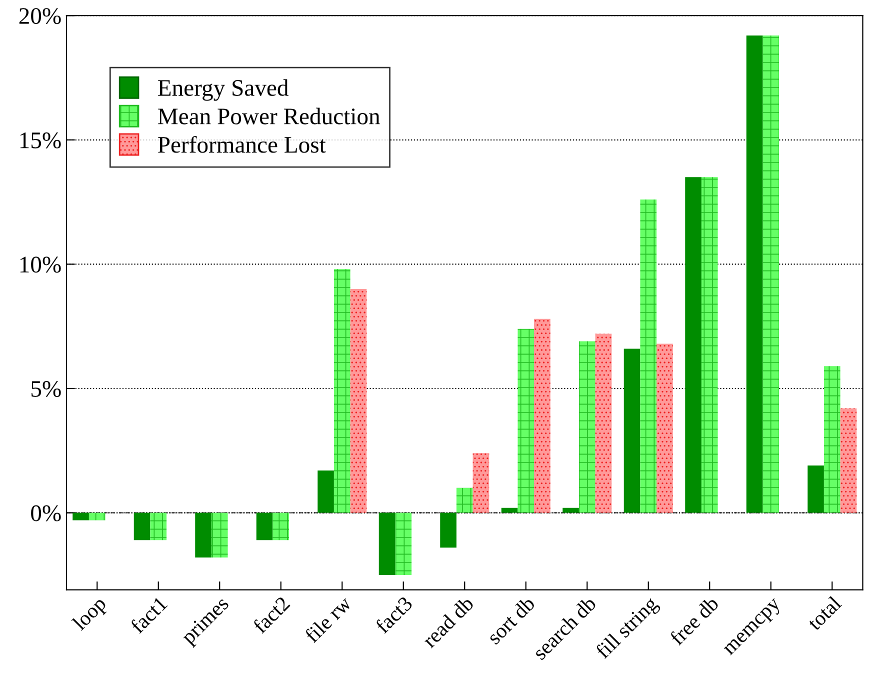 This screenshot has width=875, height=678. What do you see at coordinates (46, 513) in the screenshot?
I see `y-tick-label: 0%` at bounding box center [46, 513].